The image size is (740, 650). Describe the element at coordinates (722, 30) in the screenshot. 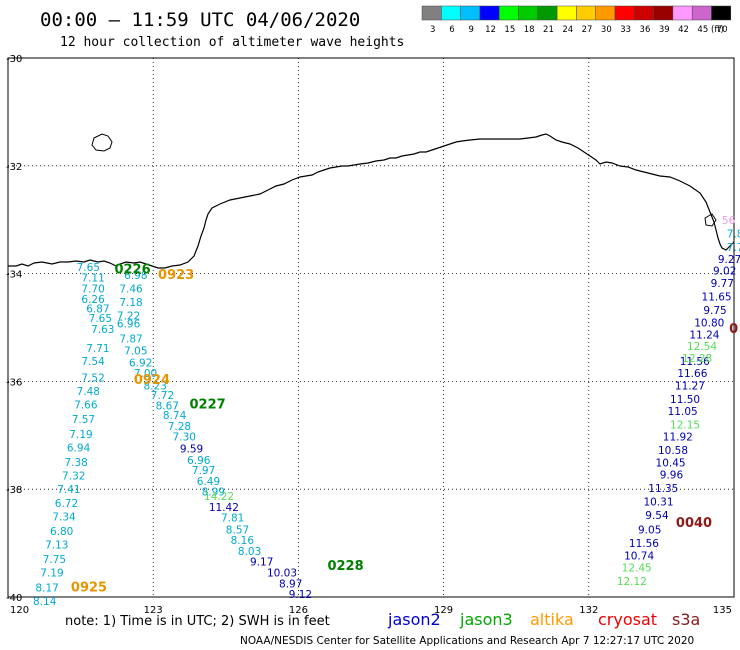

I see `scale-tick-label: 70` at that location.